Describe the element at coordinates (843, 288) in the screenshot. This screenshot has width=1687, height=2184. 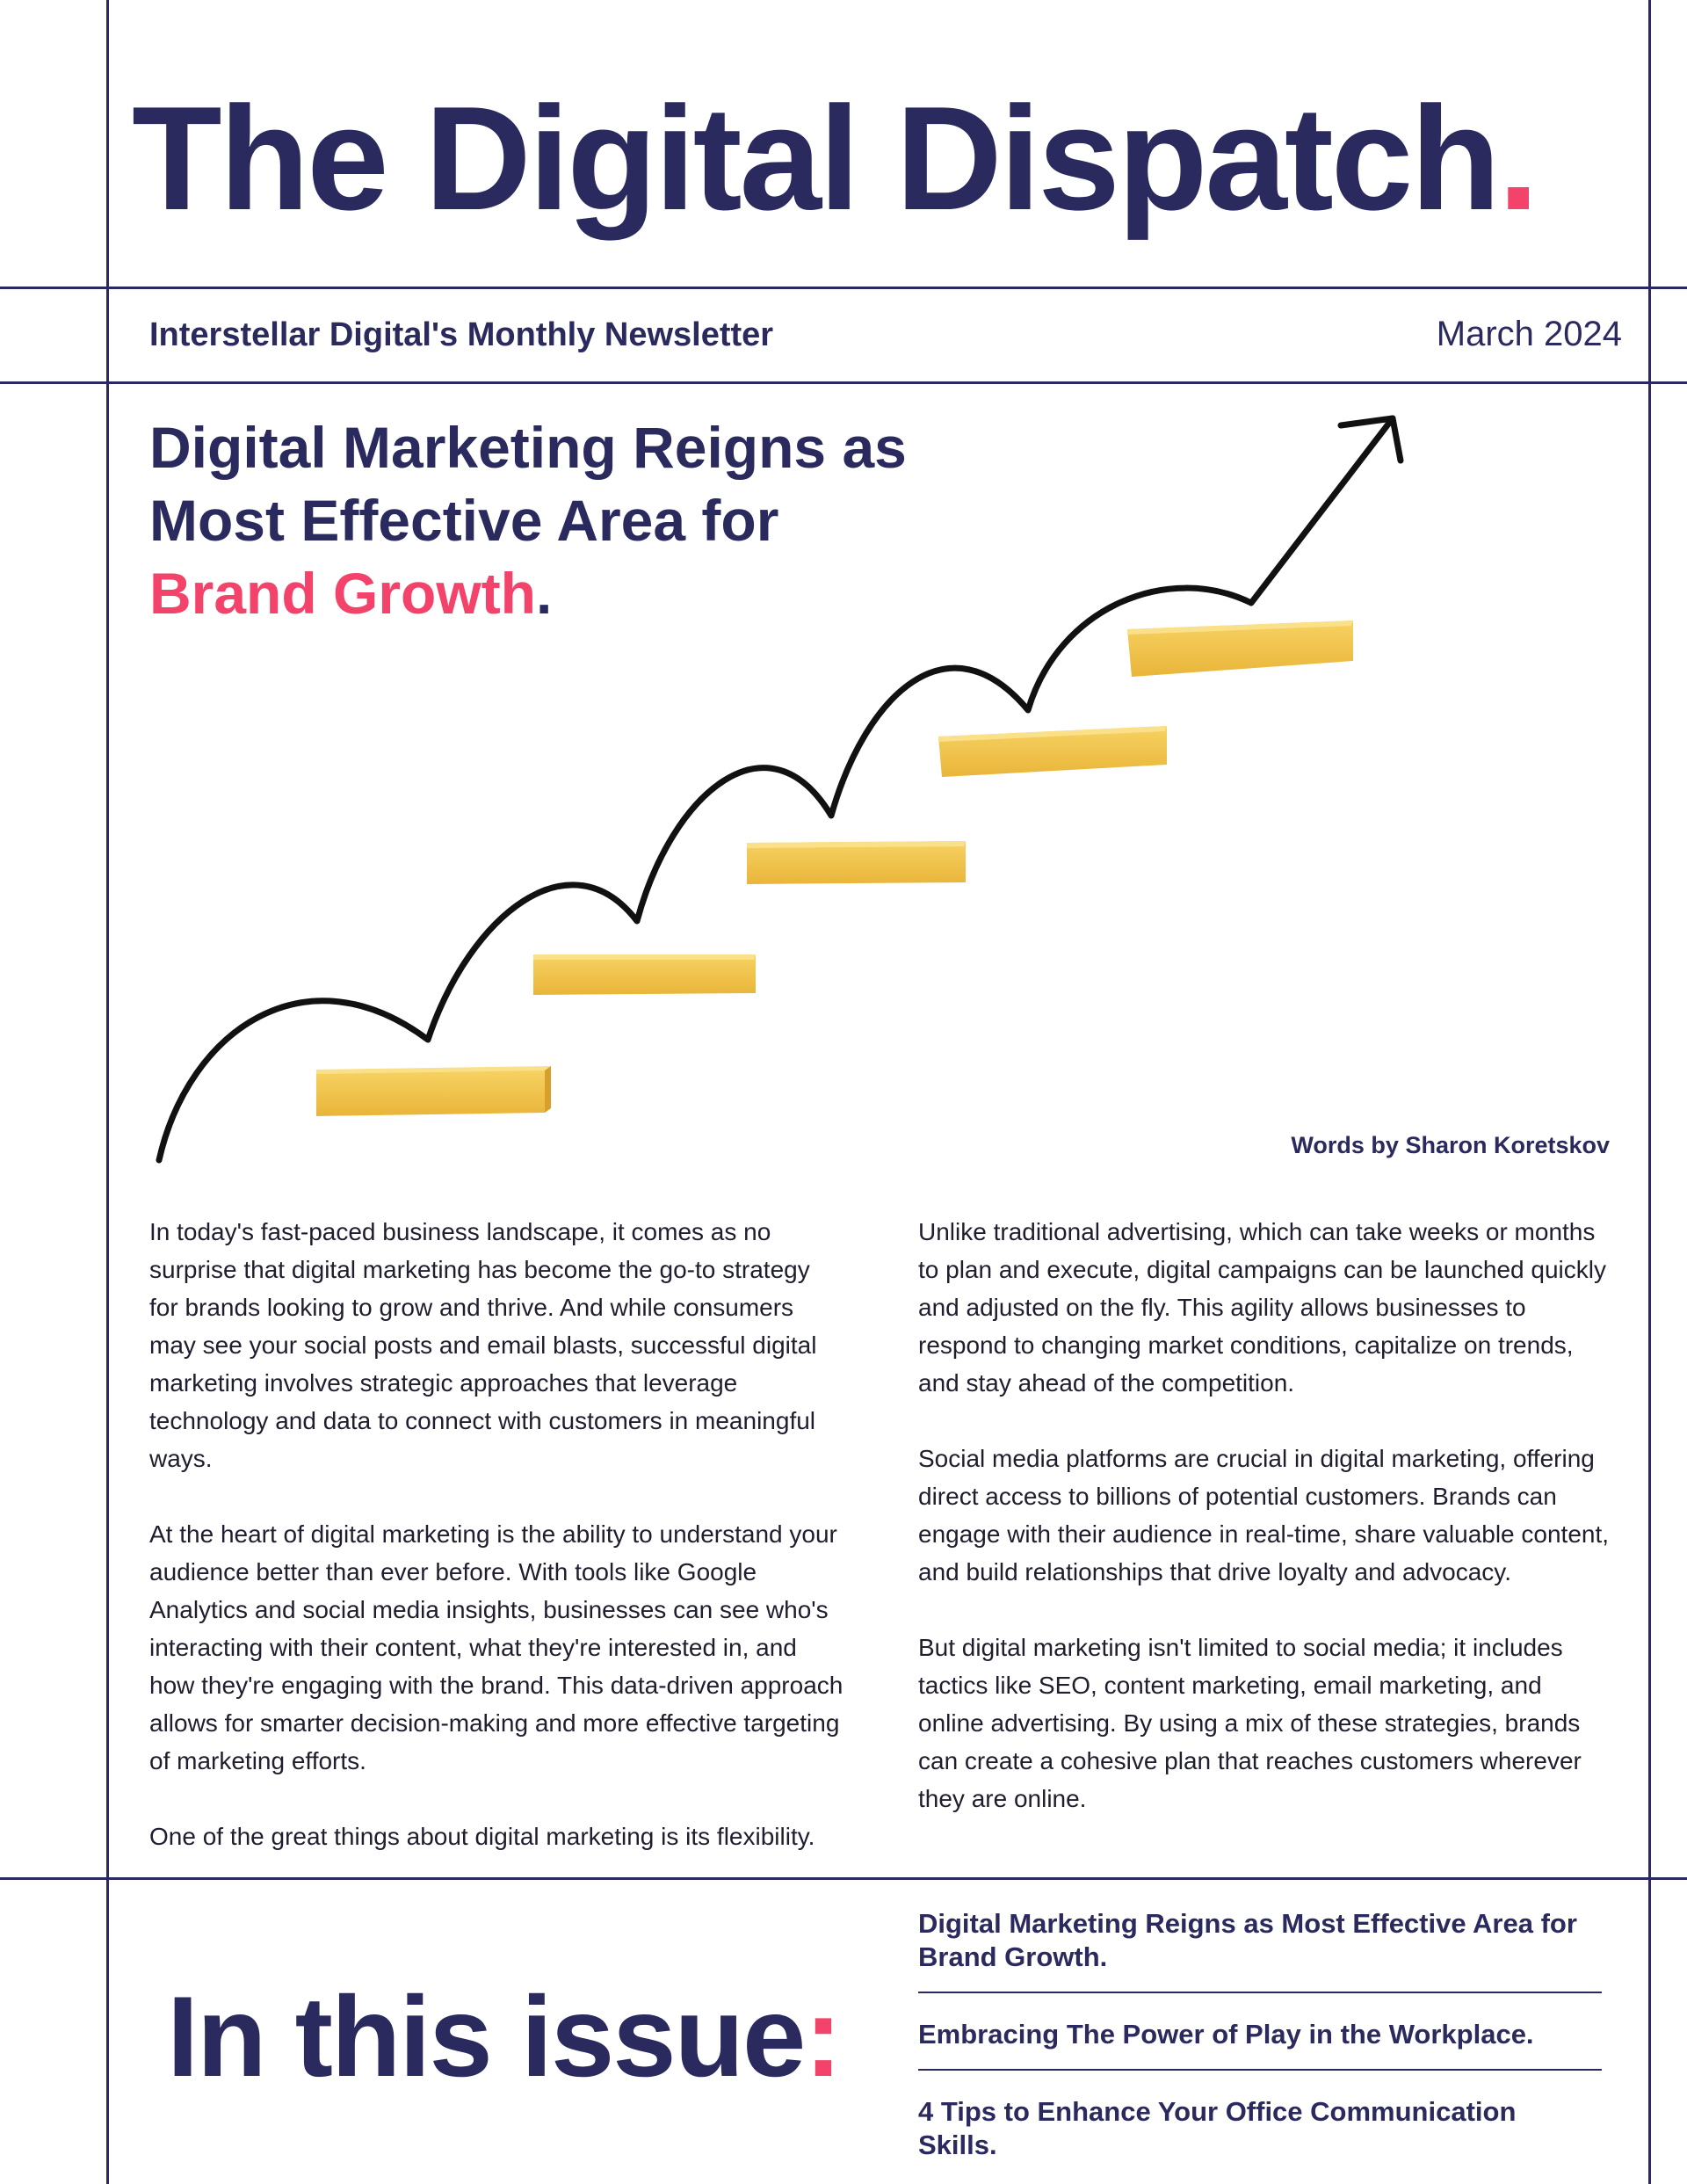
I see `divider-masthead` at that location.